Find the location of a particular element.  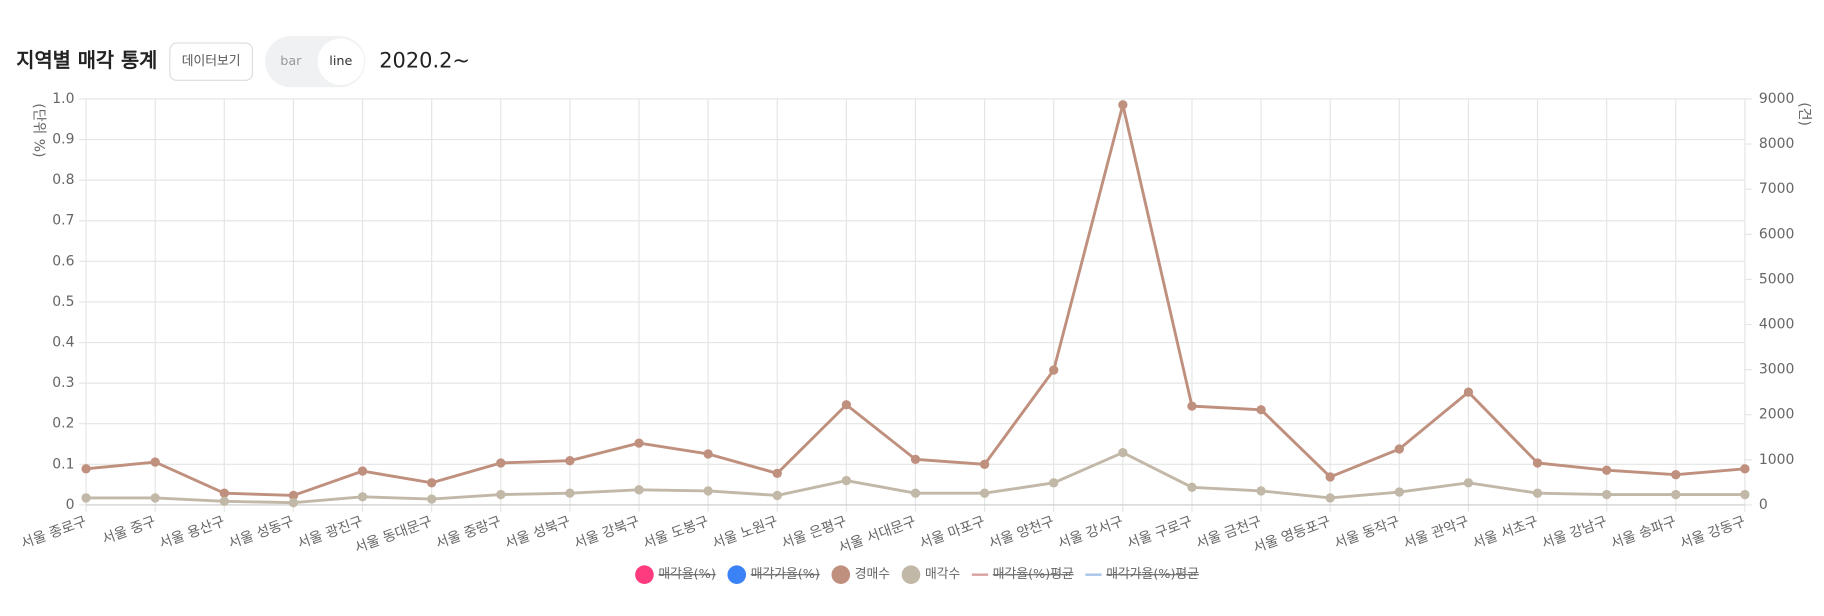

legend-label: 경매수 is located at coordinates (873, 574).